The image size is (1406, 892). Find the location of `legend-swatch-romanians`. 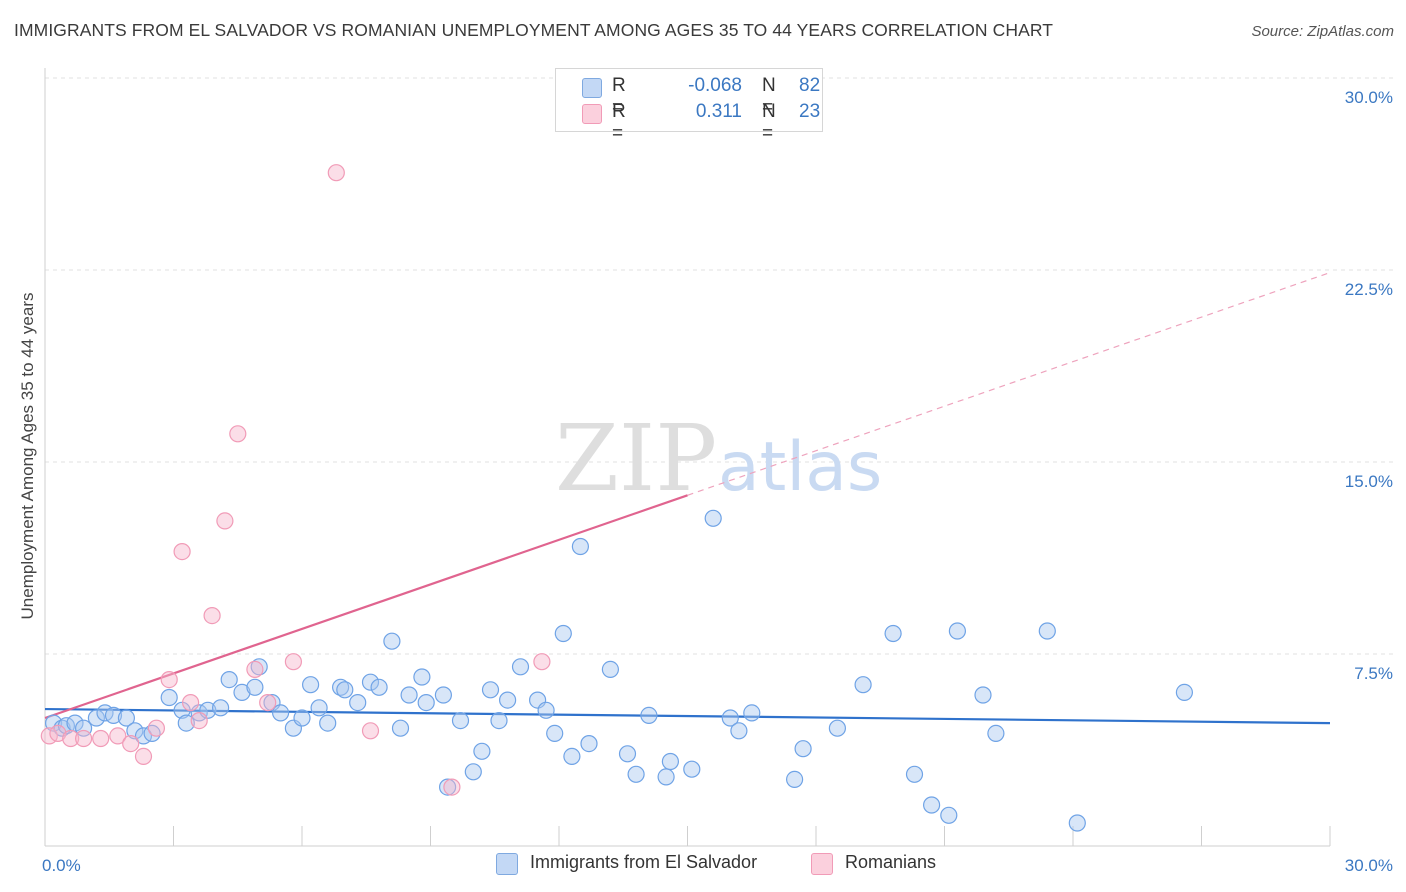

legend-swatch-romanians is located at coordinates (592, 114).